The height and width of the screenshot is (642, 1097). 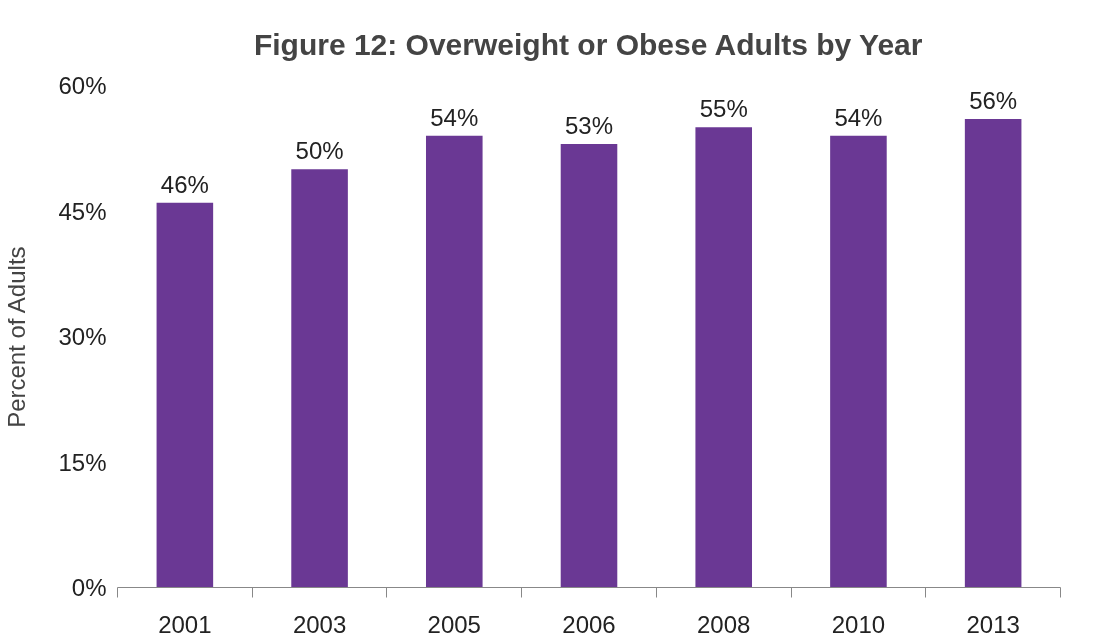 I want to click on y-tick-label: 15%, so click(x=82, y=462).